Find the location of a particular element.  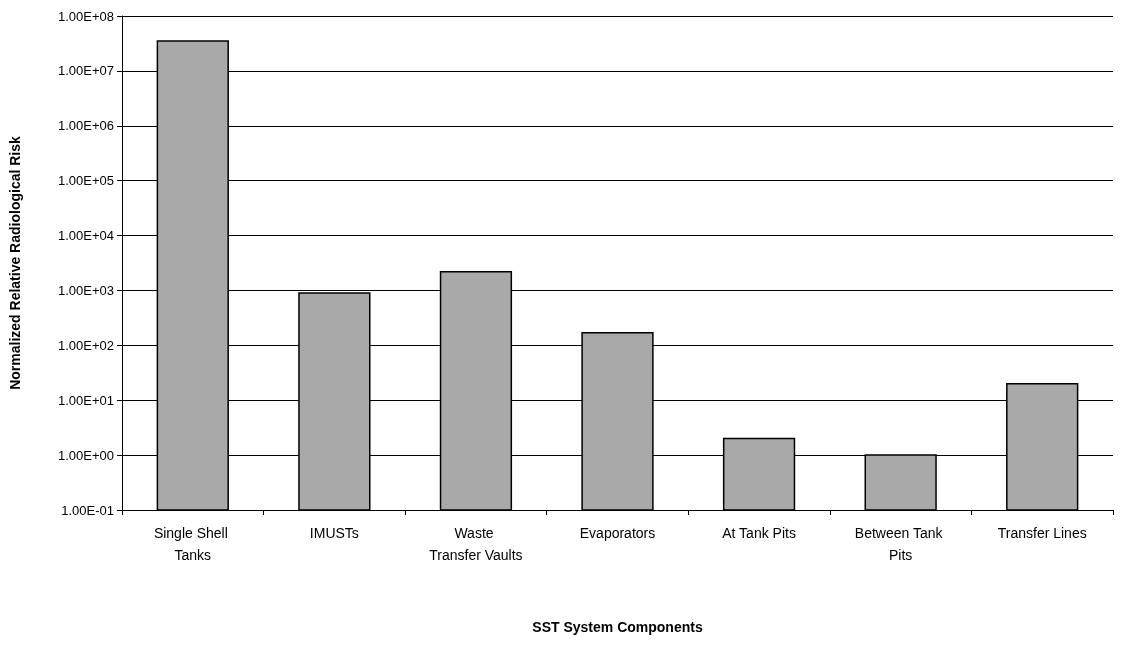

x-tick-label: Transfer Lines is located at coordinates (1042, 533).